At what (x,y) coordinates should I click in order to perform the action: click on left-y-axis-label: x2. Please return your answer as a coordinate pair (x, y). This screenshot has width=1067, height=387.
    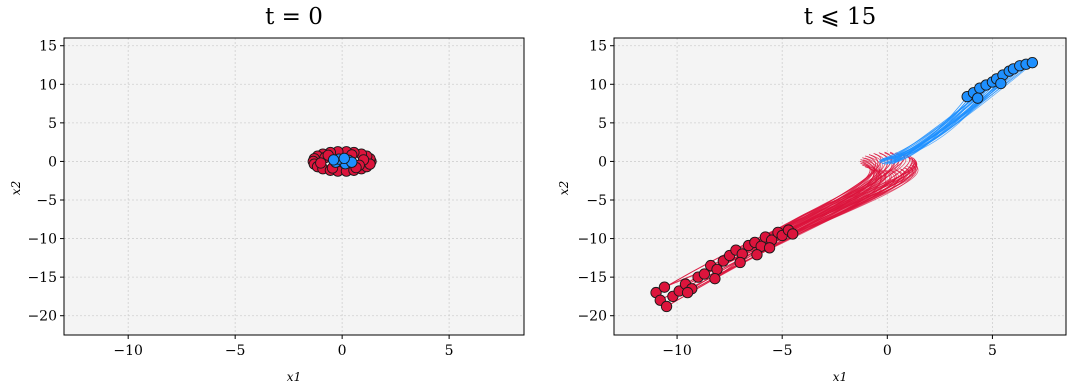
    Looking at the image, I should click on (16, 188).